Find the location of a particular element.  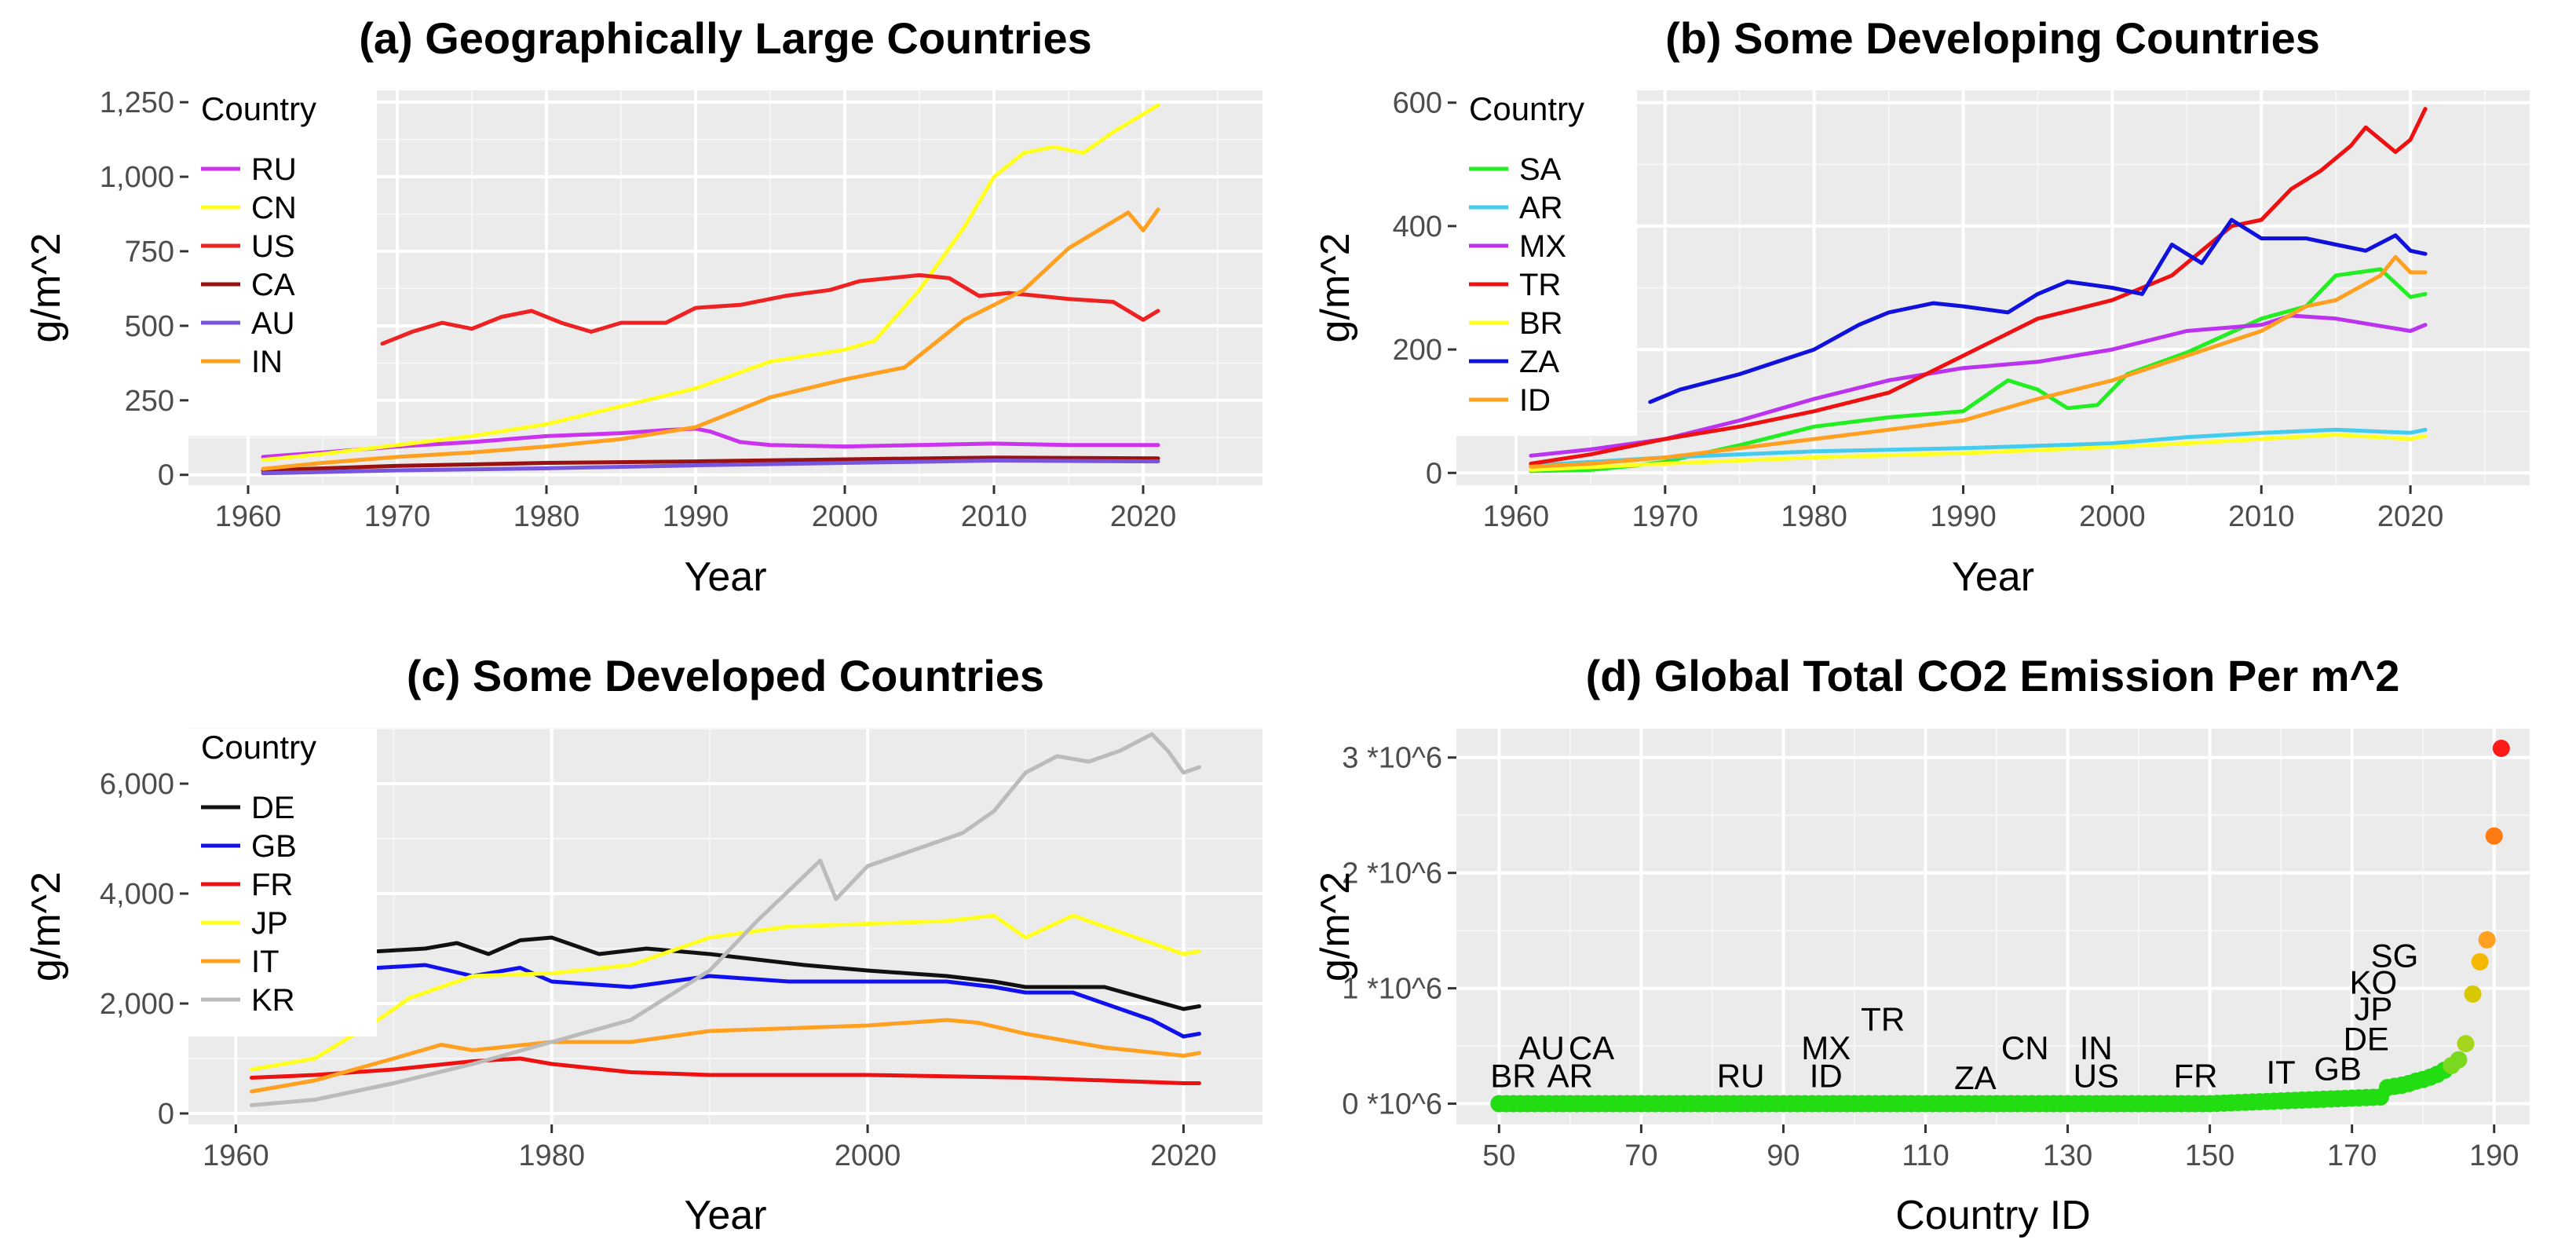

y-tick-label: 1 *10^6 is located at coordinates (1392, 989).